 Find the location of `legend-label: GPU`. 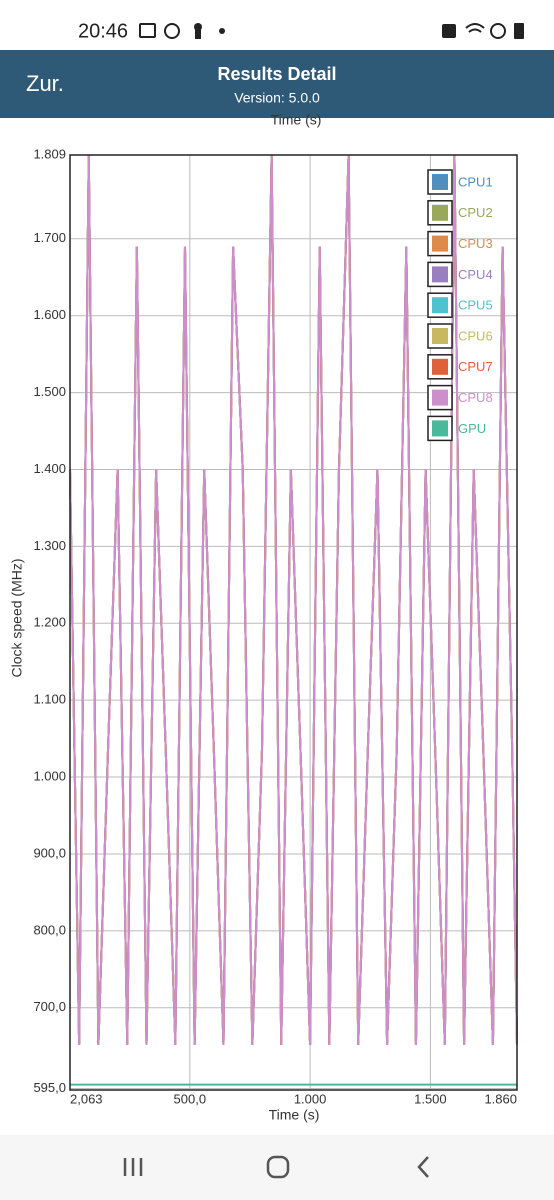

legend-label: GPU is located at coordinates (472, 428).